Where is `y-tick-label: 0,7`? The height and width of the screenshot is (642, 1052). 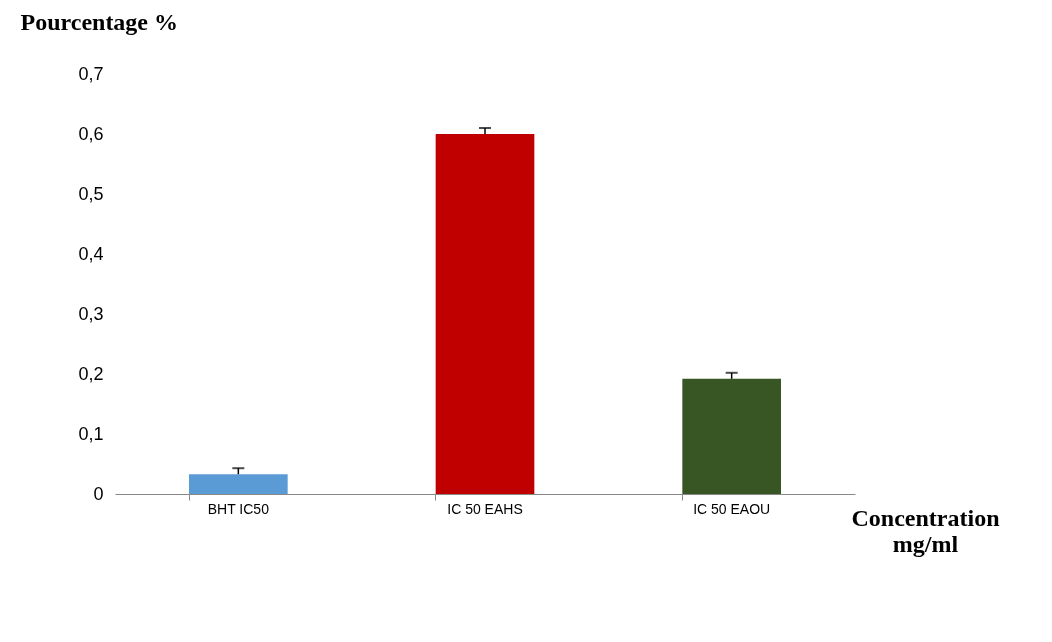 y-tick-label: 0,7 is located at coordinates (91, 73).